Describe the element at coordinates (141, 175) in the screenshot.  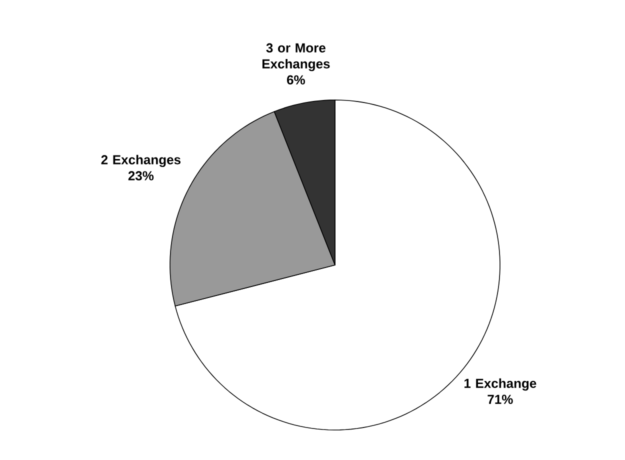
I see `data-label: 23%` at that location.